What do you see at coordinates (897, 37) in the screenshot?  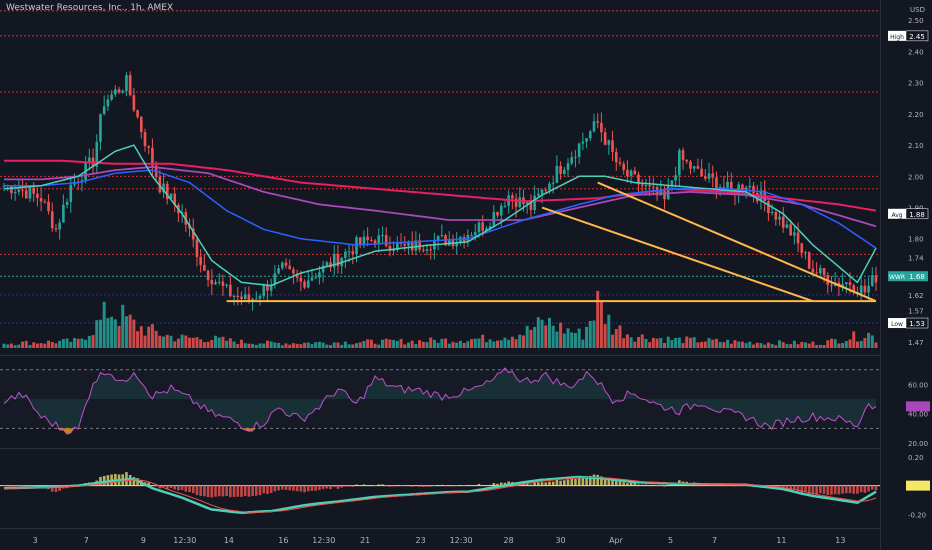 I see `price-tag-label: High` at bounding box center [897, 37].